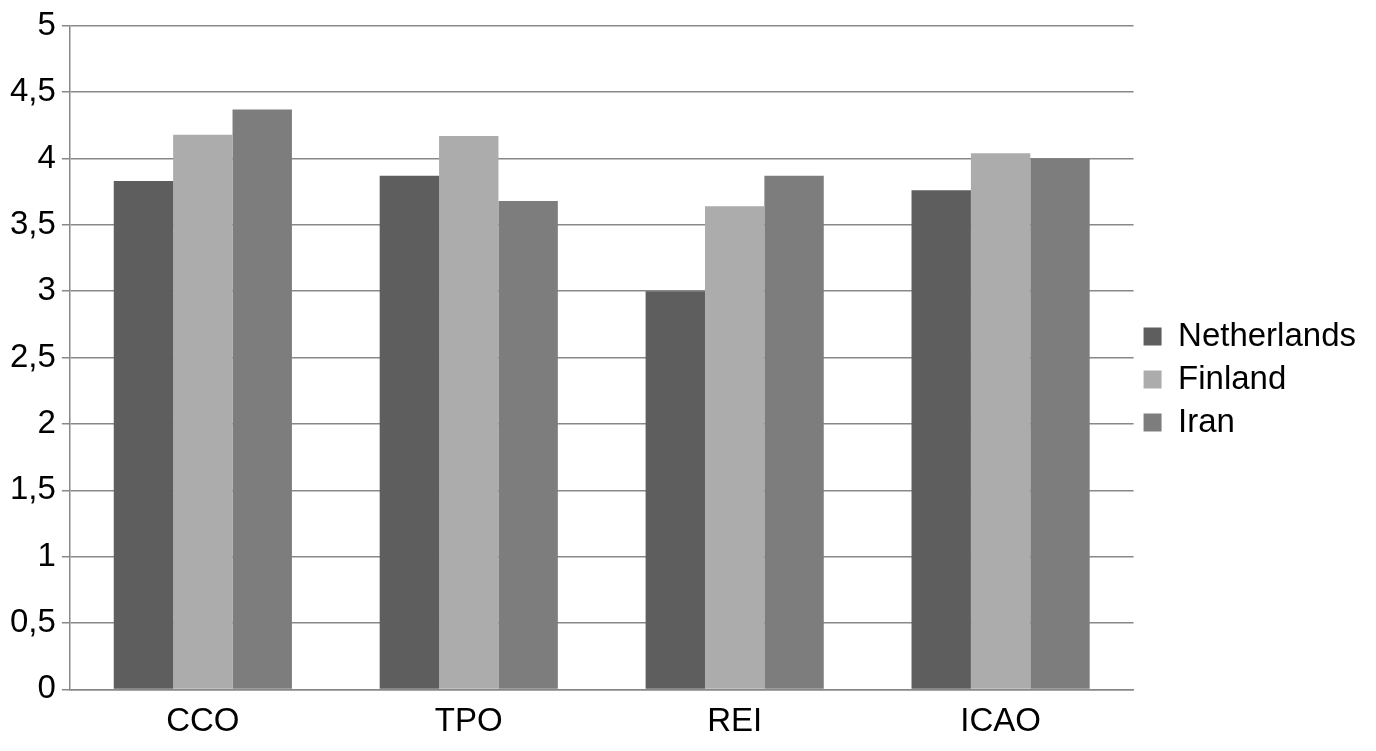  I want to click on legend-label: Netherlands, so click(1267, 334).